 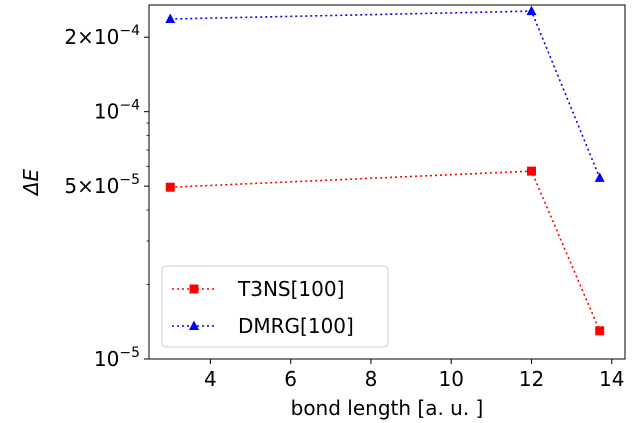 What do you see at coordinates (31, 182) in the screenshot?
I see `y-axis-label: ΔE` at bounding box center [31, 182].